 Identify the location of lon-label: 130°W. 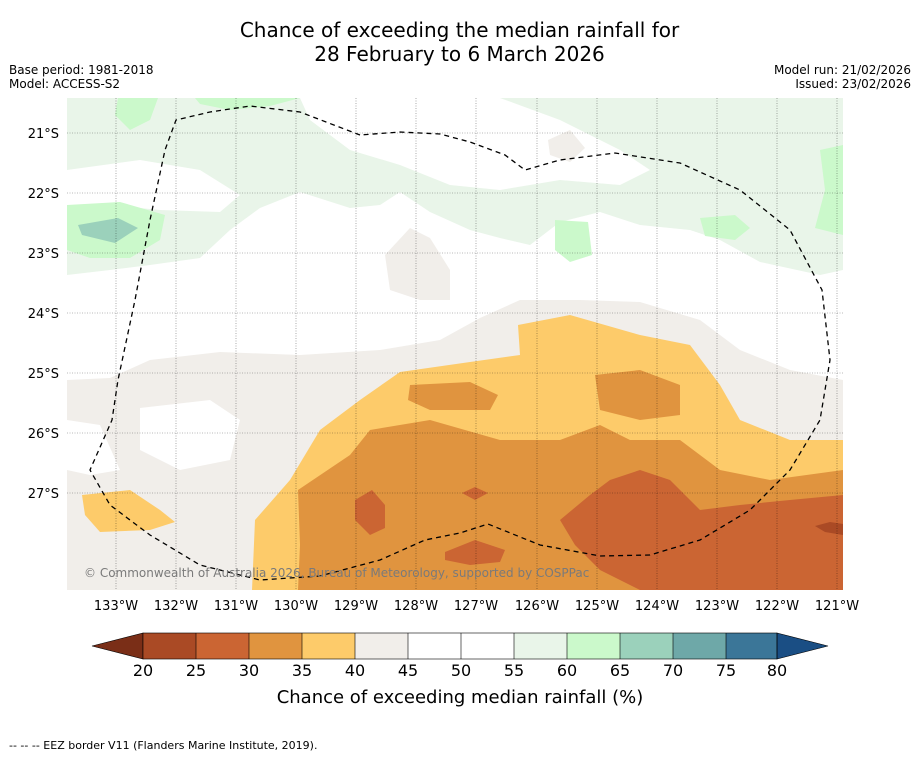
(296, 606).